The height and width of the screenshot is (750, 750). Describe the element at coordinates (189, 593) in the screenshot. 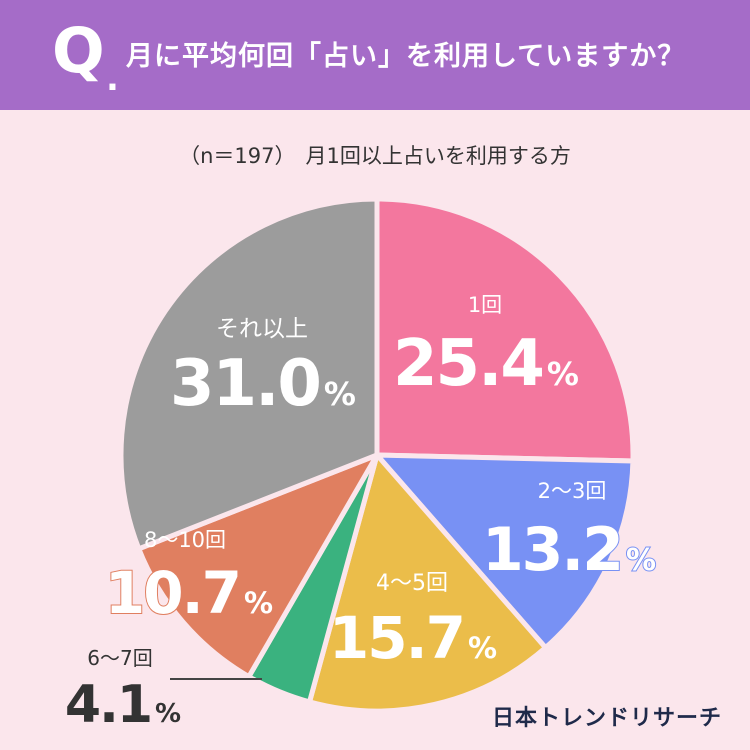

I see `slice-value-label: 10.7%` at that location.